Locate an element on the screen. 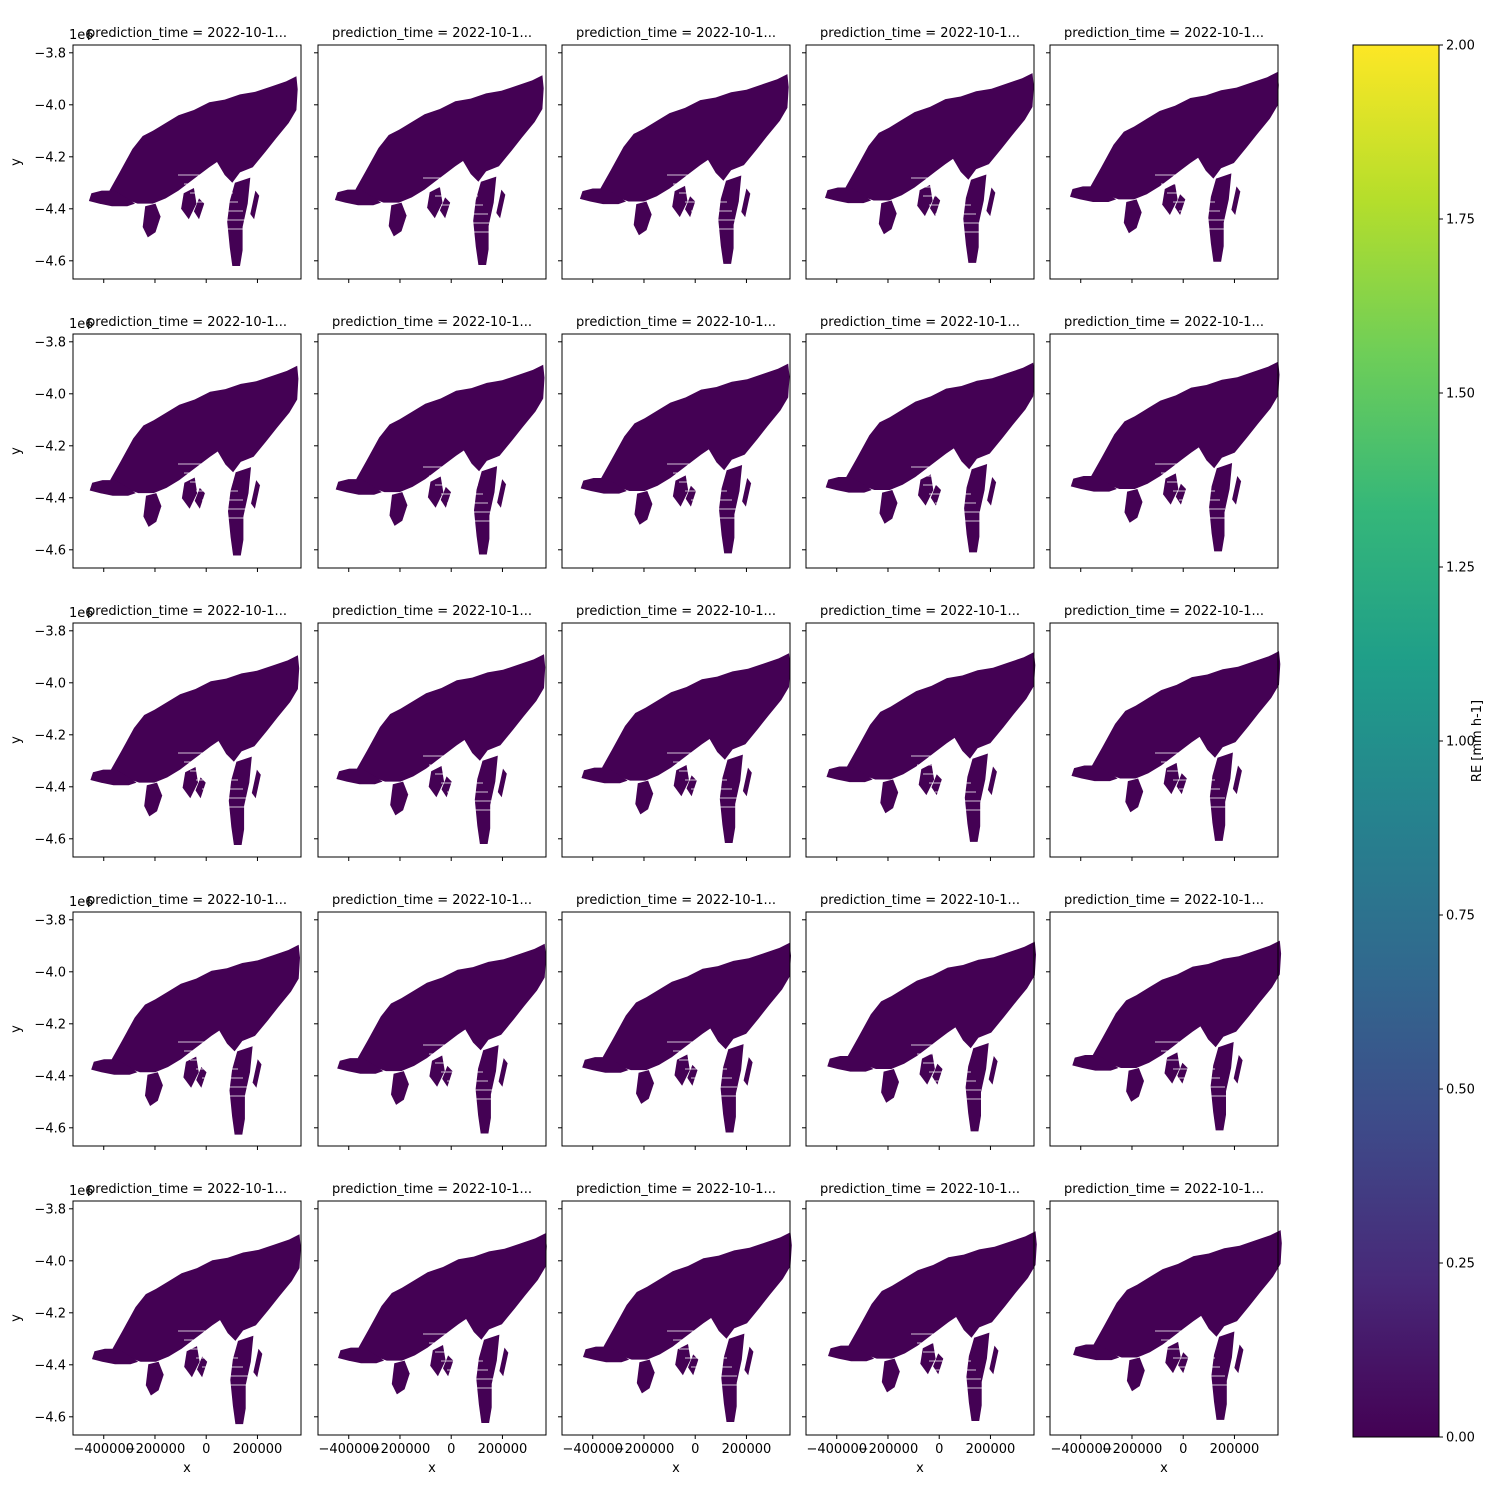 This screenshot has width=1493, height=1490. colorbar-tick-label: 1.00 is located at coordinates (1460, 742).